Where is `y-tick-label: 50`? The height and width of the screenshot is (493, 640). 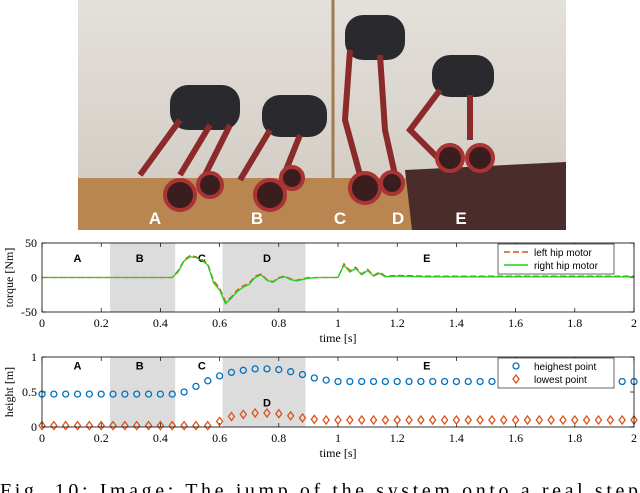 y-tick-label: 50 is located at coordinates (31, 243).